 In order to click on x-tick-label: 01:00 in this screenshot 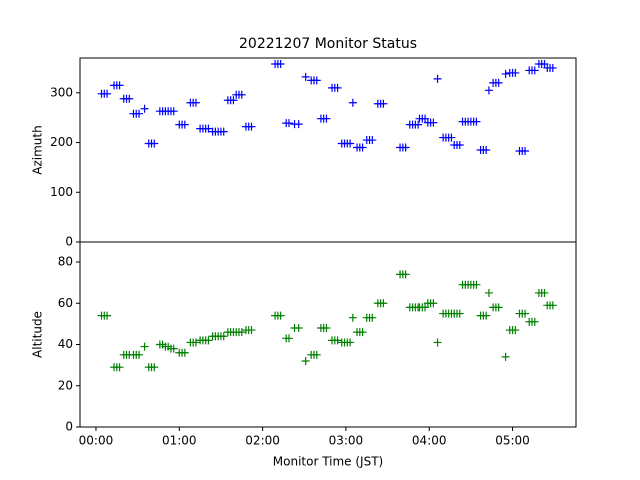, I will do `click(179, 441)`.